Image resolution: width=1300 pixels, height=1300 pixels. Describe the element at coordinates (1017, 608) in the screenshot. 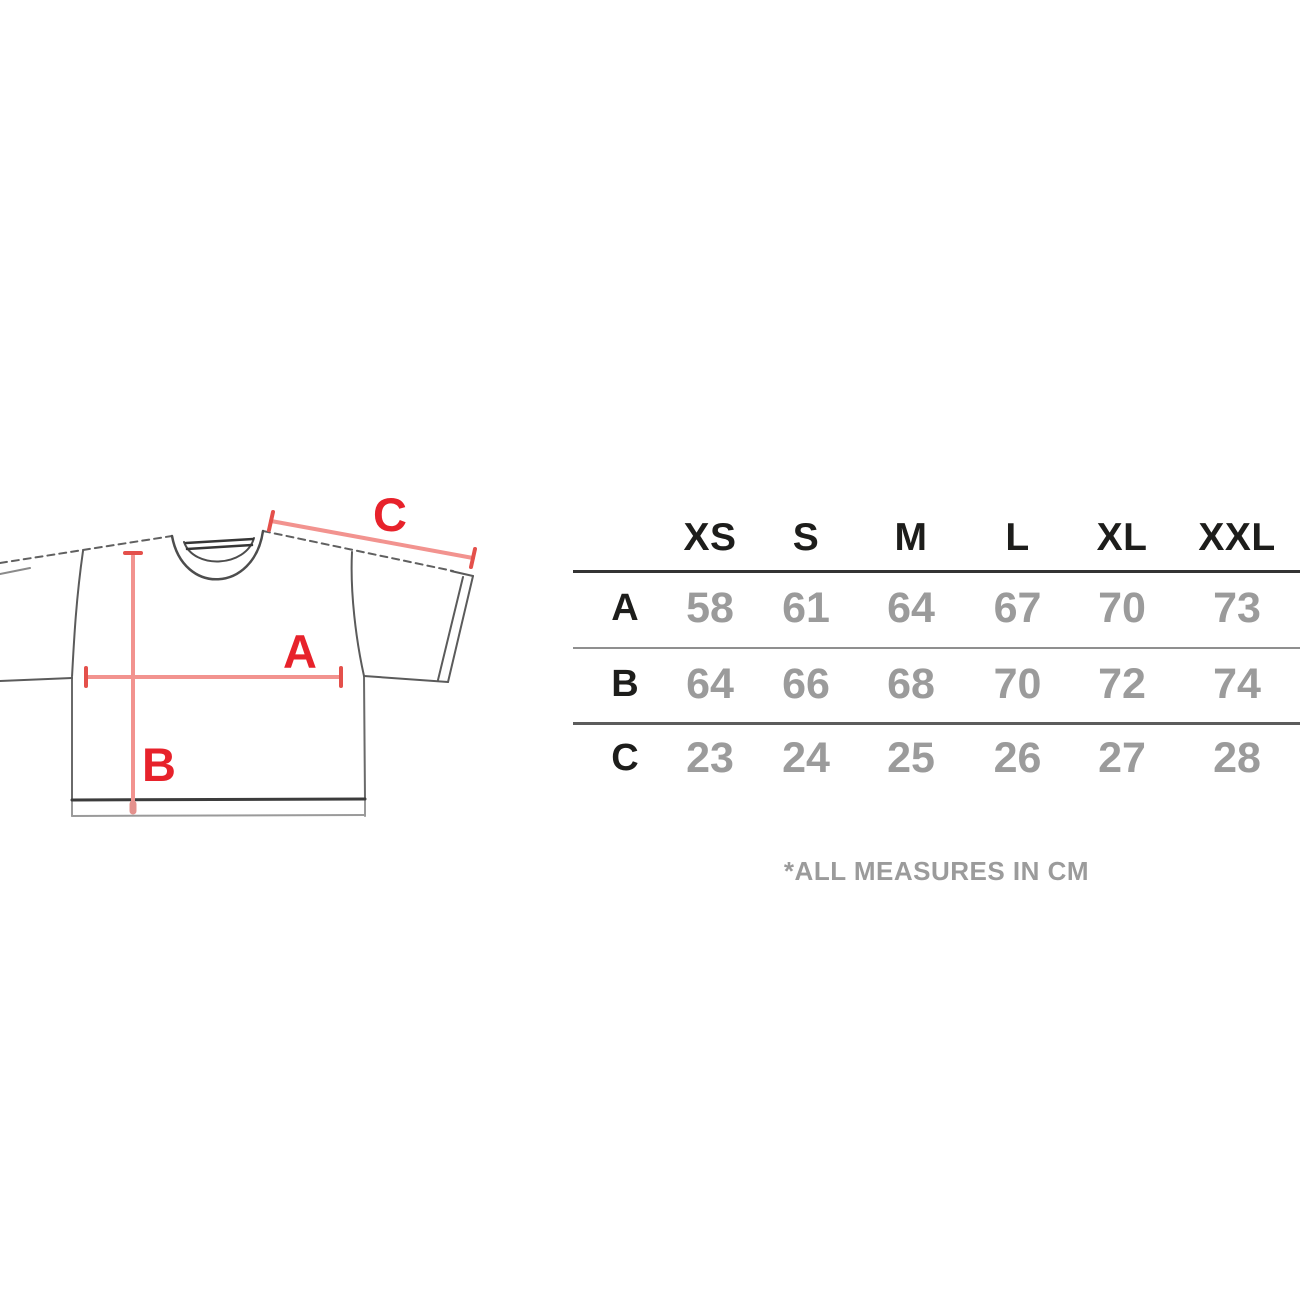

I see `value-a-l: 67` at that location.